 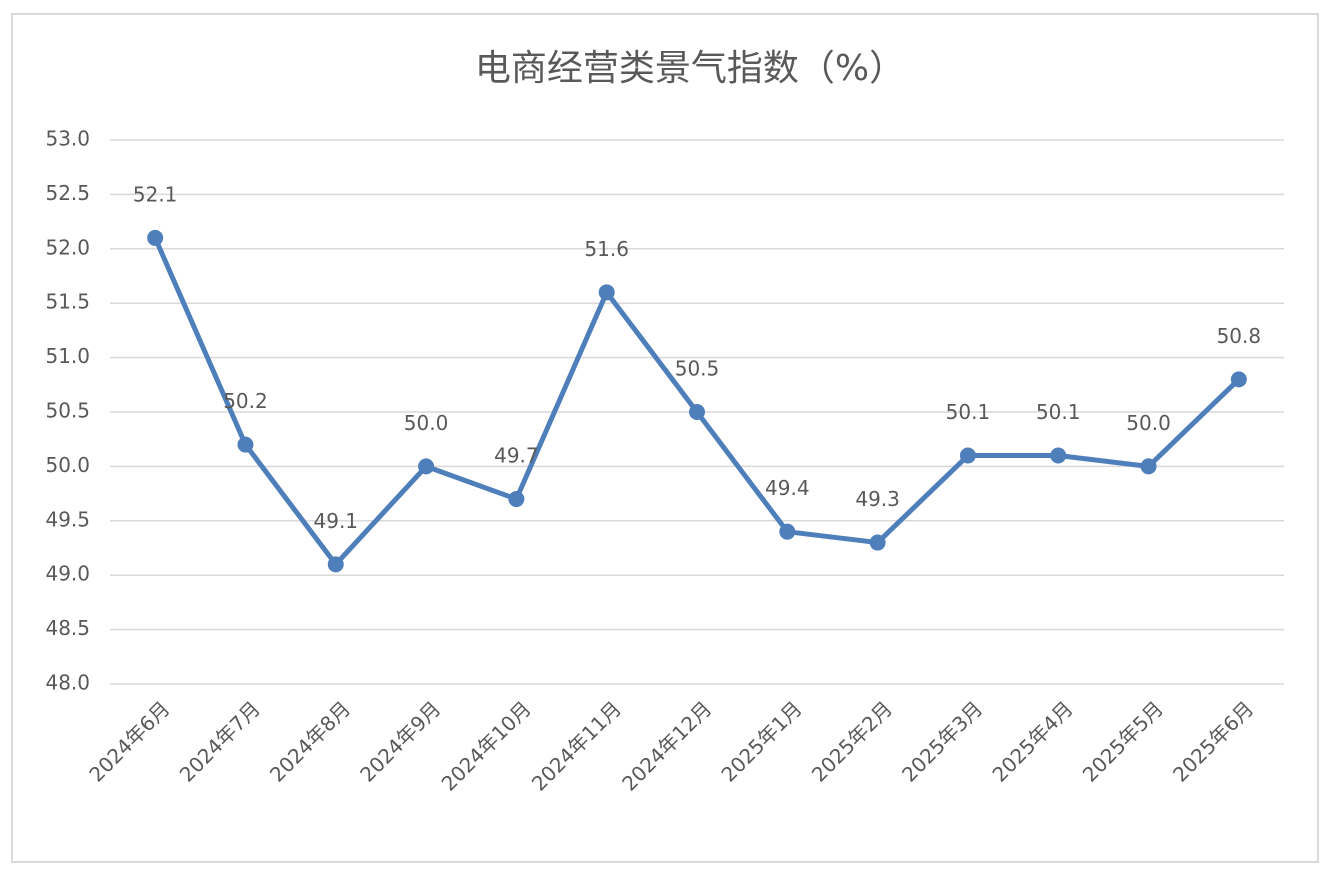 What do you see at coordinates (787, 488) in the screenshot?
I see `data-label: 49.4` at bounding box center [787, 488].